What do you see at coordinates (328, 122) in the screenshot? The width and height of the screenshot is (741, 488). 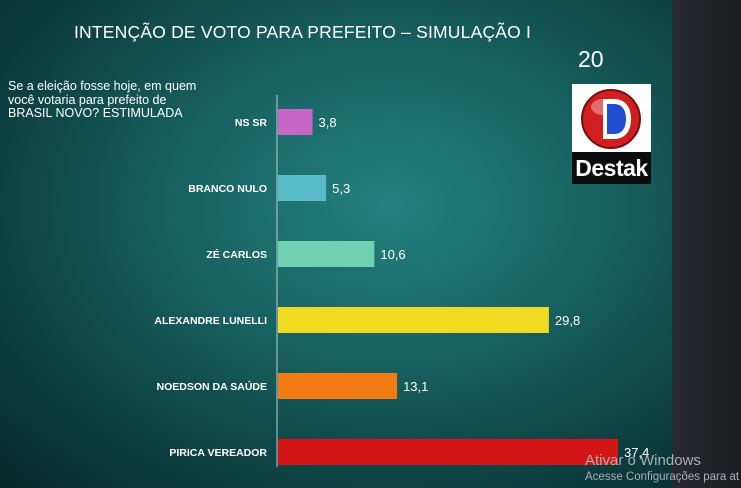 I see `value-label: 3,8` at bounding box center [328, 122].